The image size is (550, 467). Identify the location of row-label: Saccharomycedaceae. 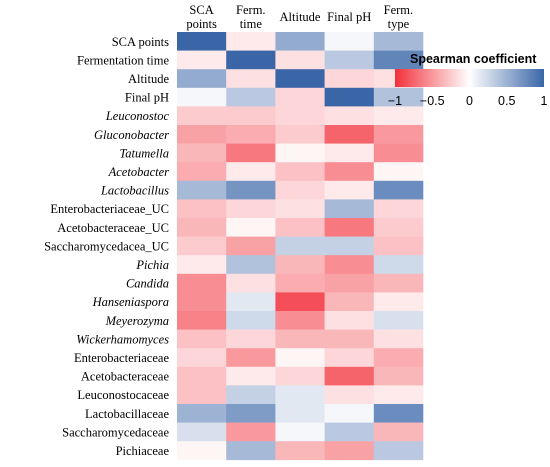
(115, 432).